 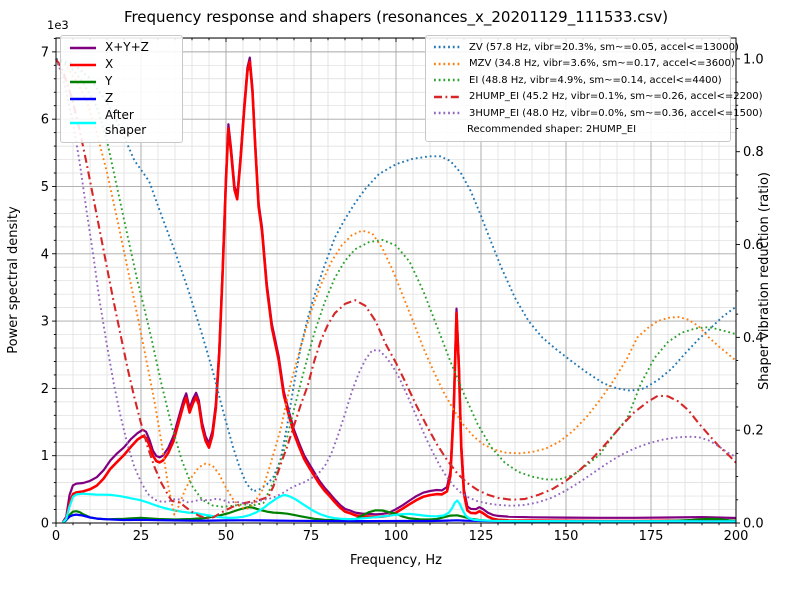 I want to click on legend-label: After shaper, so click(x=126, y=122).